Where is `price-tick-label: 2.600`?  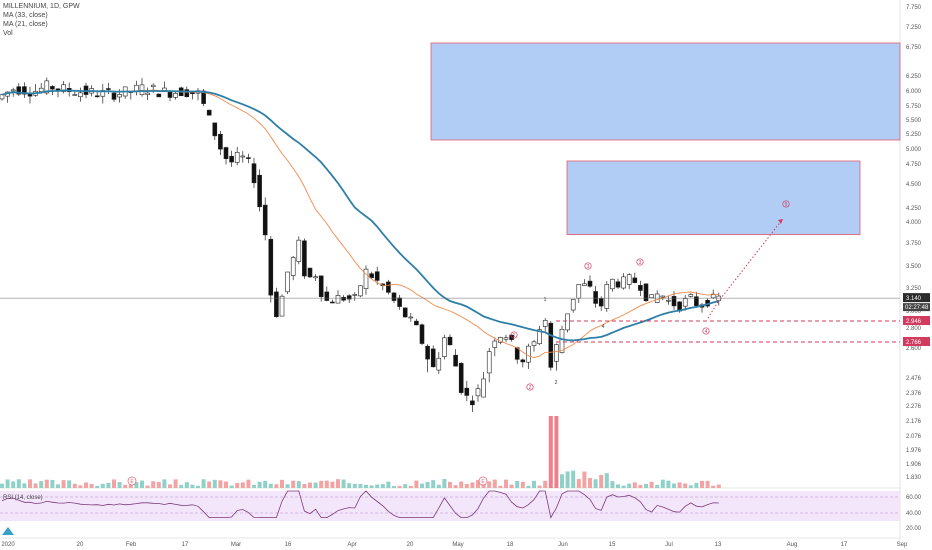
price-tick-label: 2.600 is located at coordinates (914, 349).